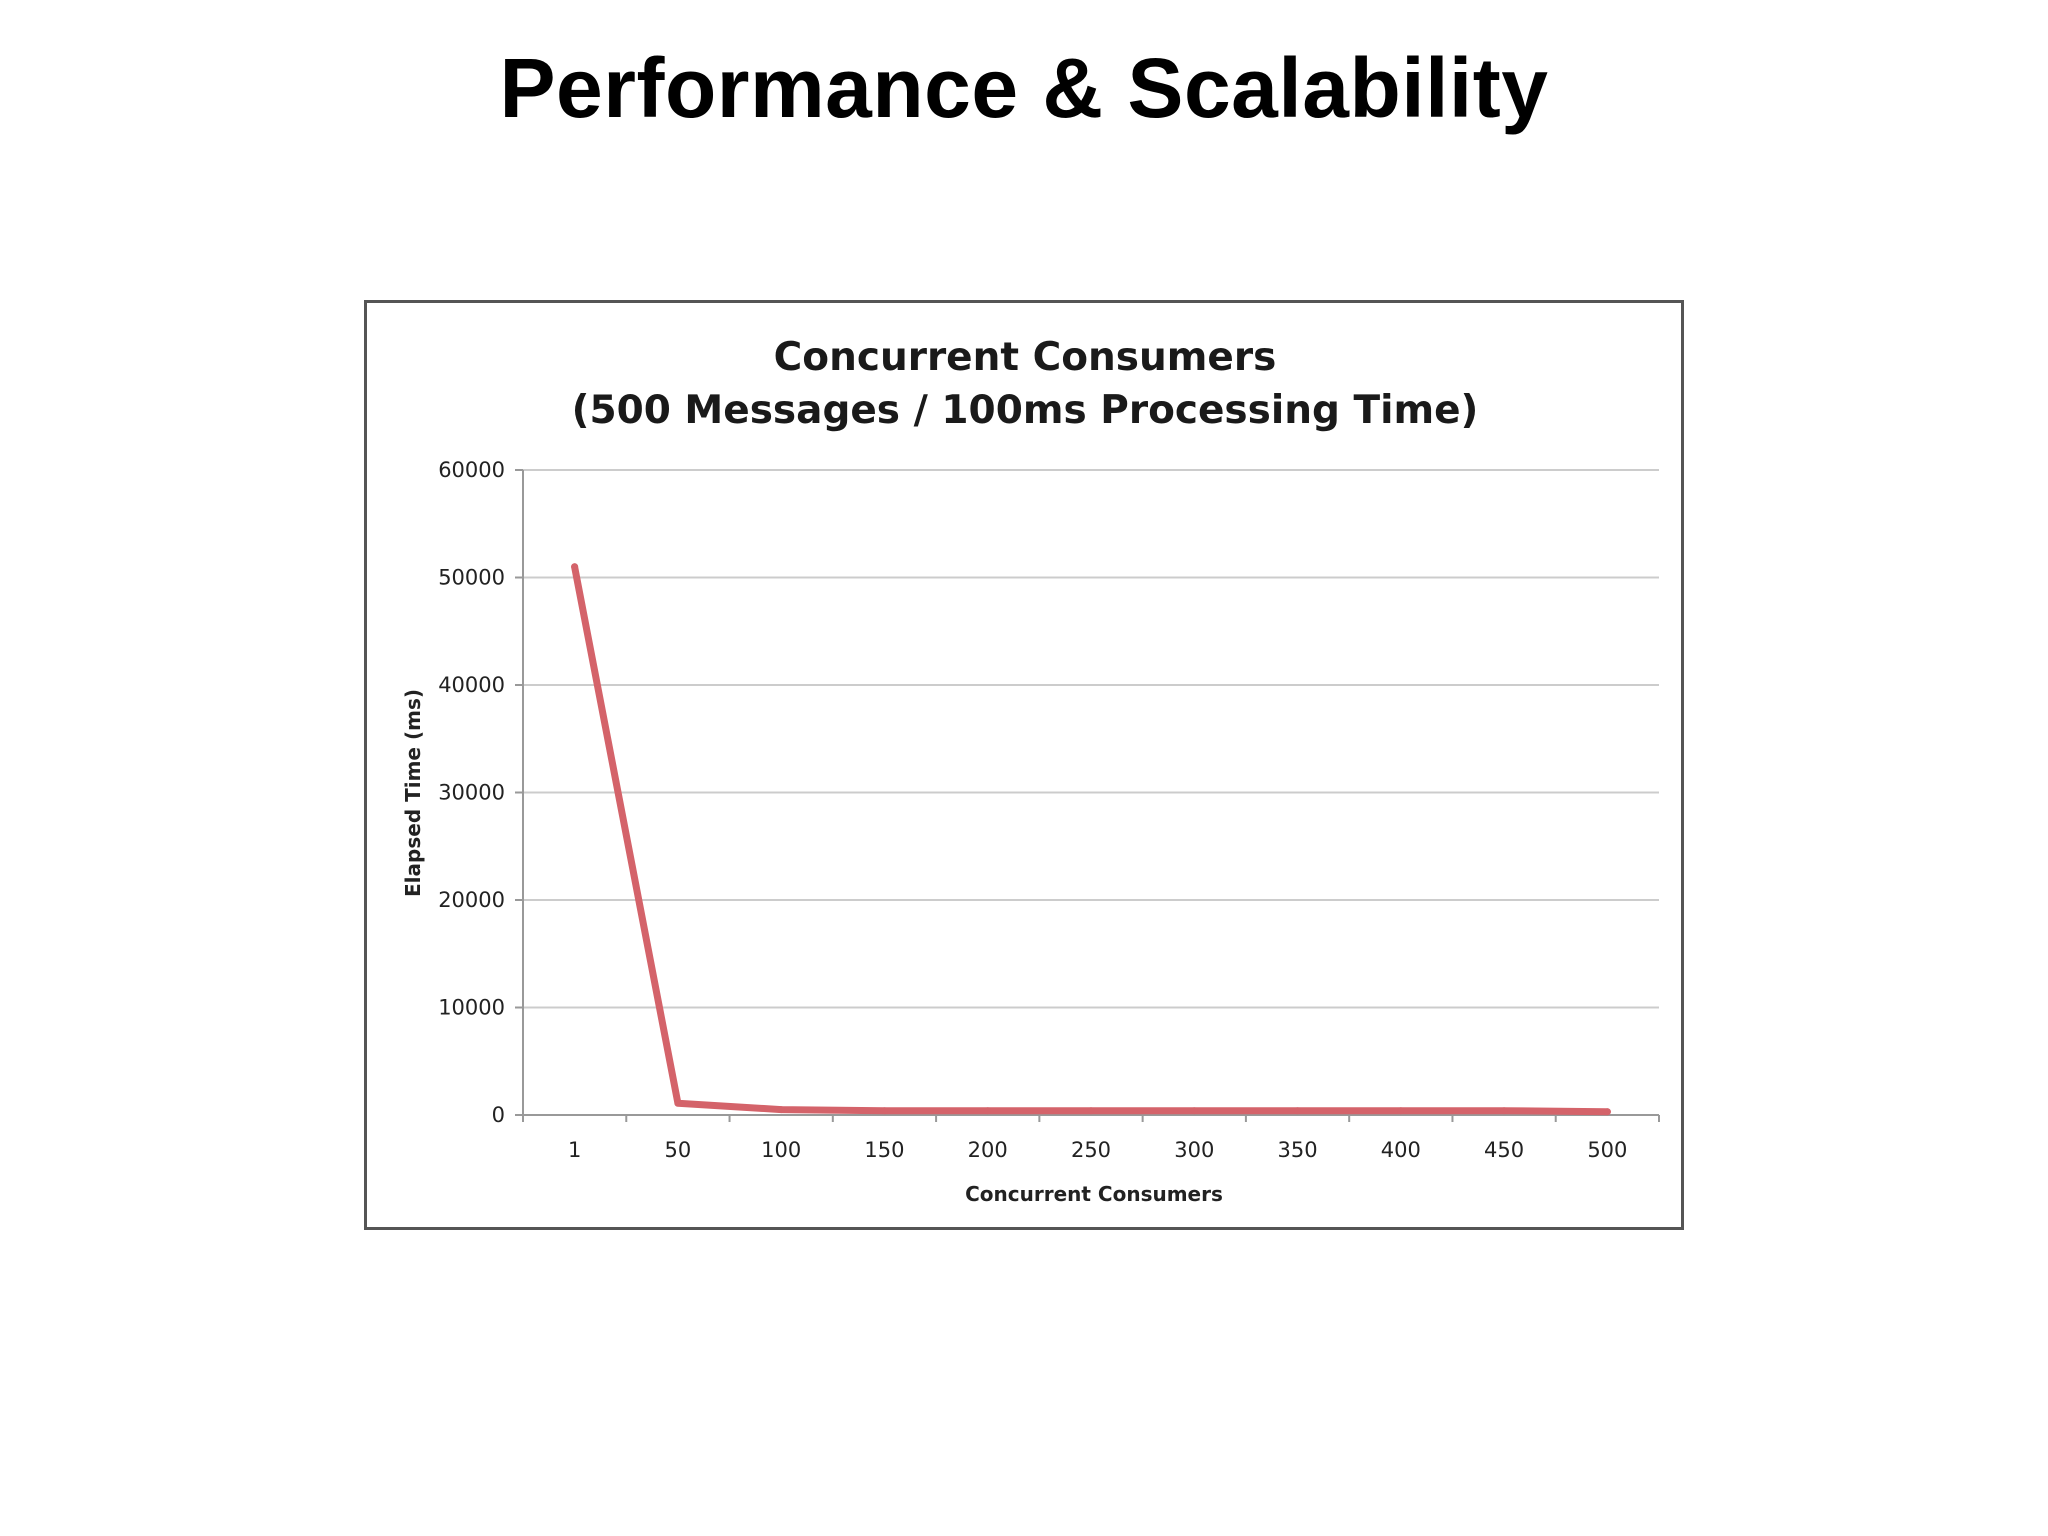  I want to click on y-axis-title: Elapsed Time (ms), so click(413, 793).